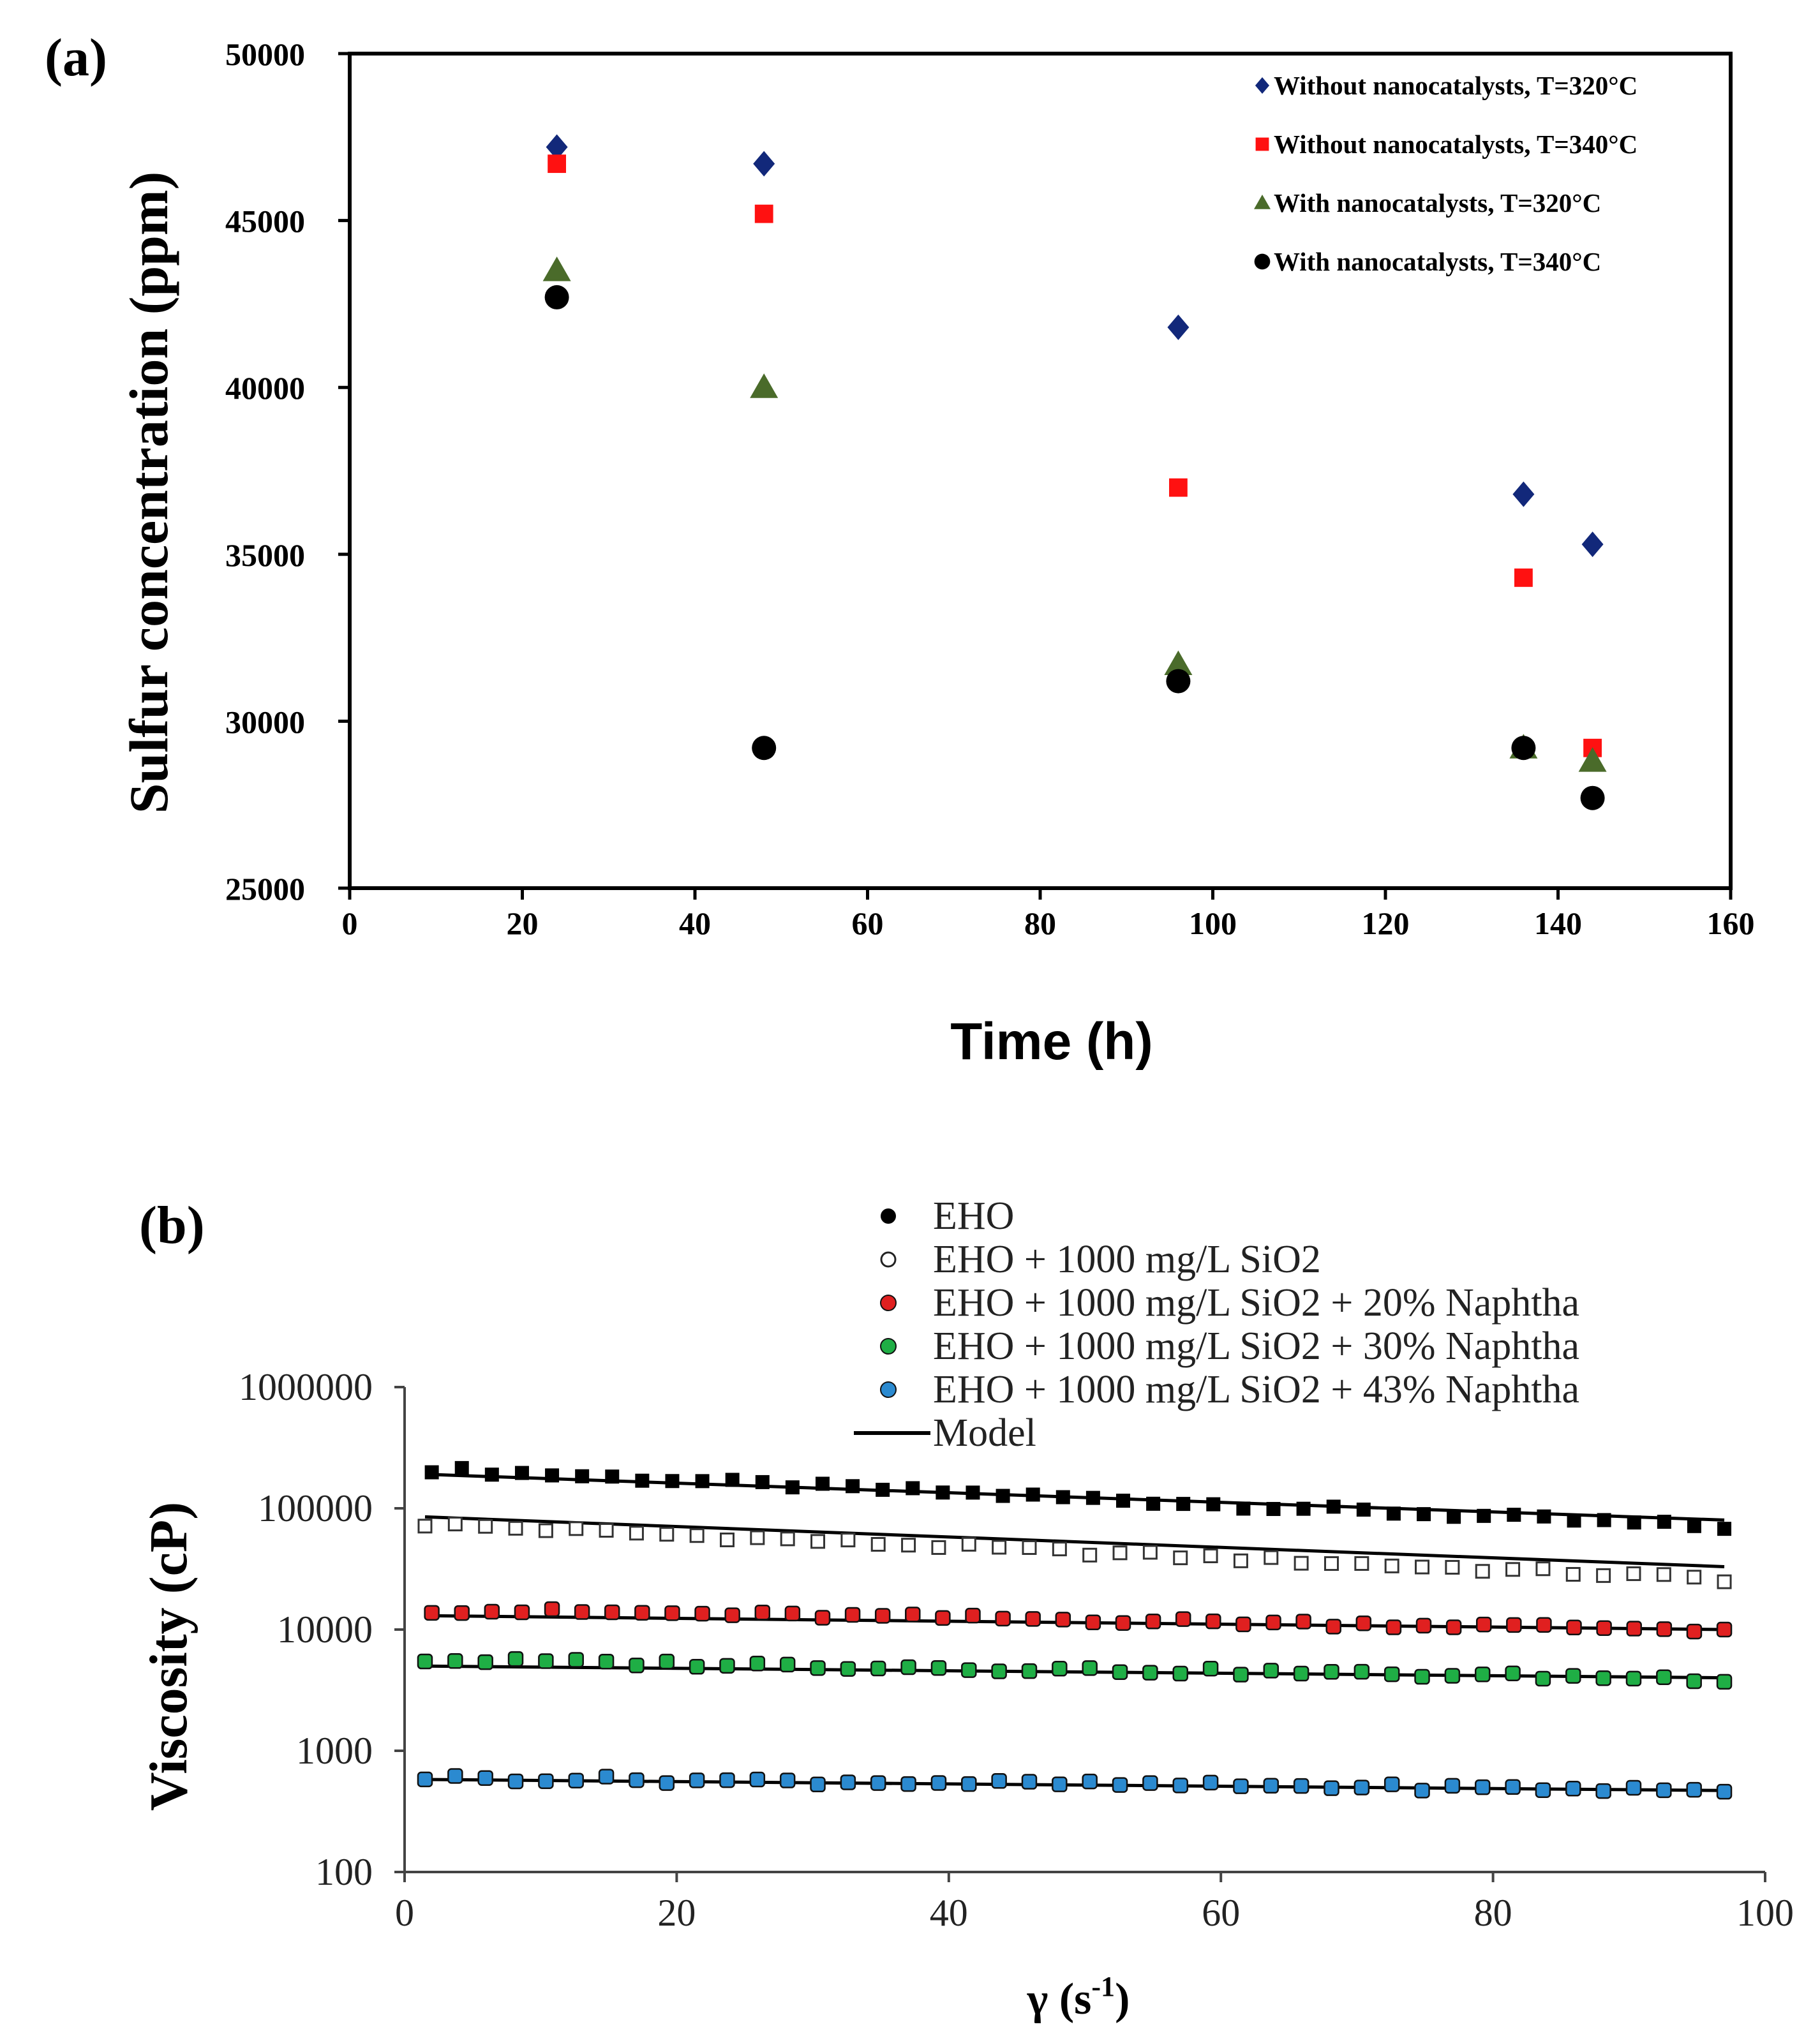 The image size is (1820, 2043). I want to click on y-tick-label-a: 25000, so click(265, 889).